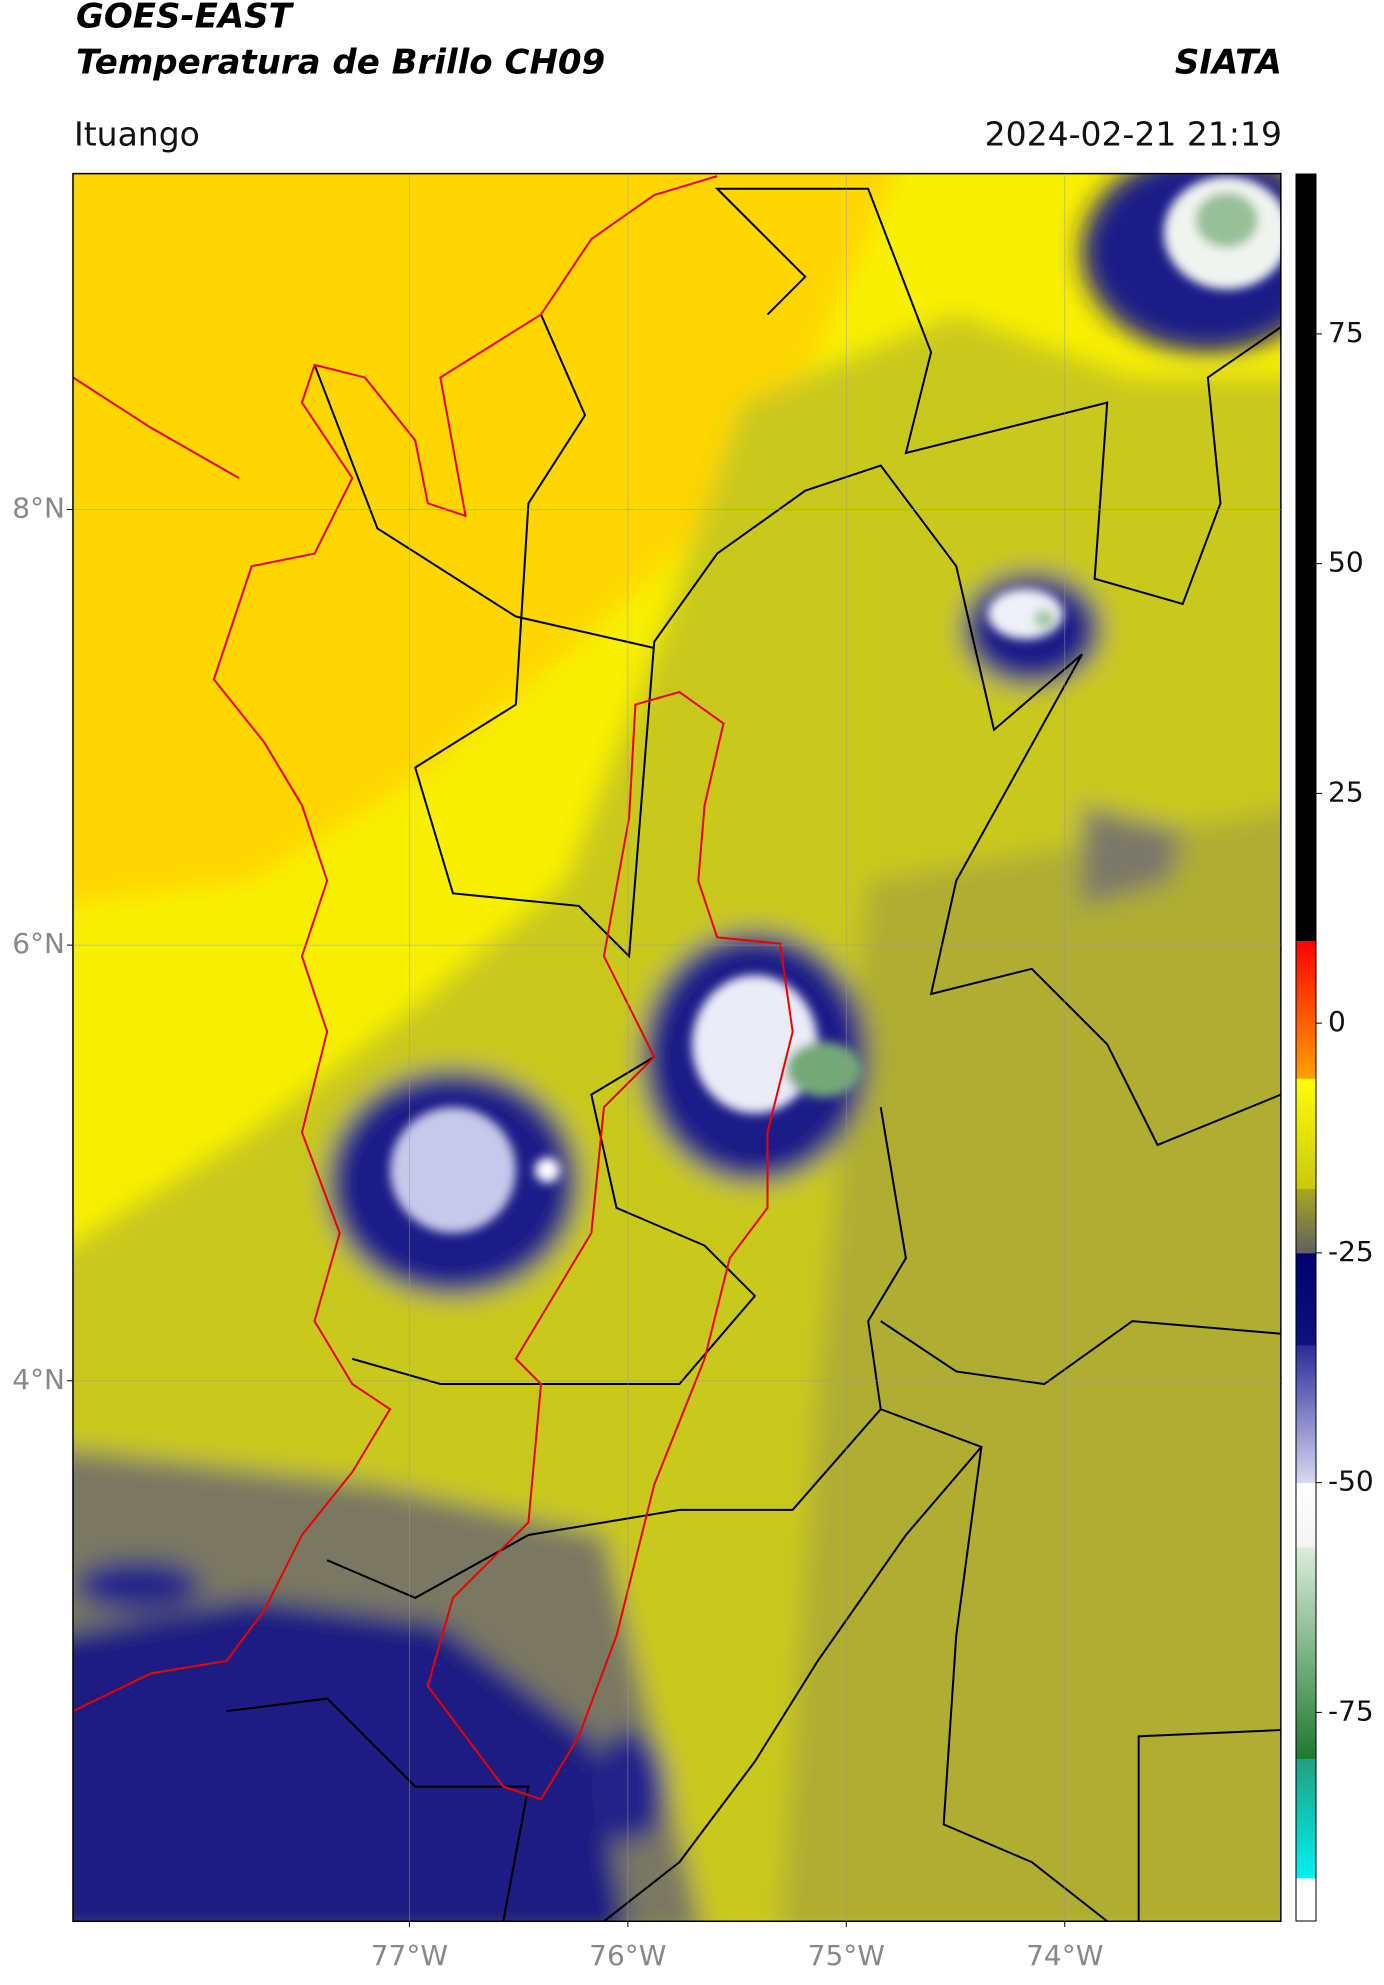 This screenshot has height=1985, width=1384. Describe the element at coordinates (1133, 134) in the screenshot. I see `datetime: 2024-02-21 21:19` at that location.